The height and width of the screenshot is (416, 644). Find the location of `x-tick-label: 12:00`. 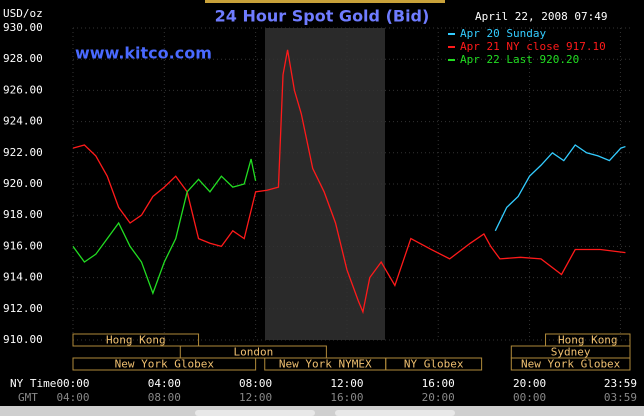

x-tick-label: 12:00 is located at coordinates (346, 383).